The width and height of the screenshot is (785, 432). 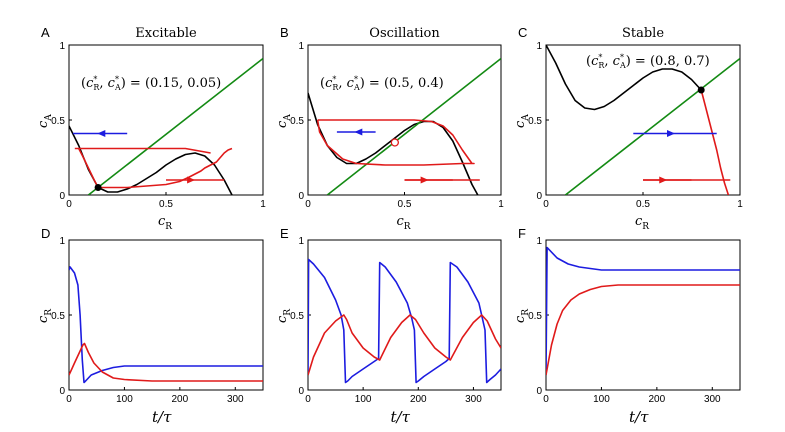 What do you see at coordinates (284, 233) in the screenshot?
I see `panel-letter: E` at bounding box center [284, 233].